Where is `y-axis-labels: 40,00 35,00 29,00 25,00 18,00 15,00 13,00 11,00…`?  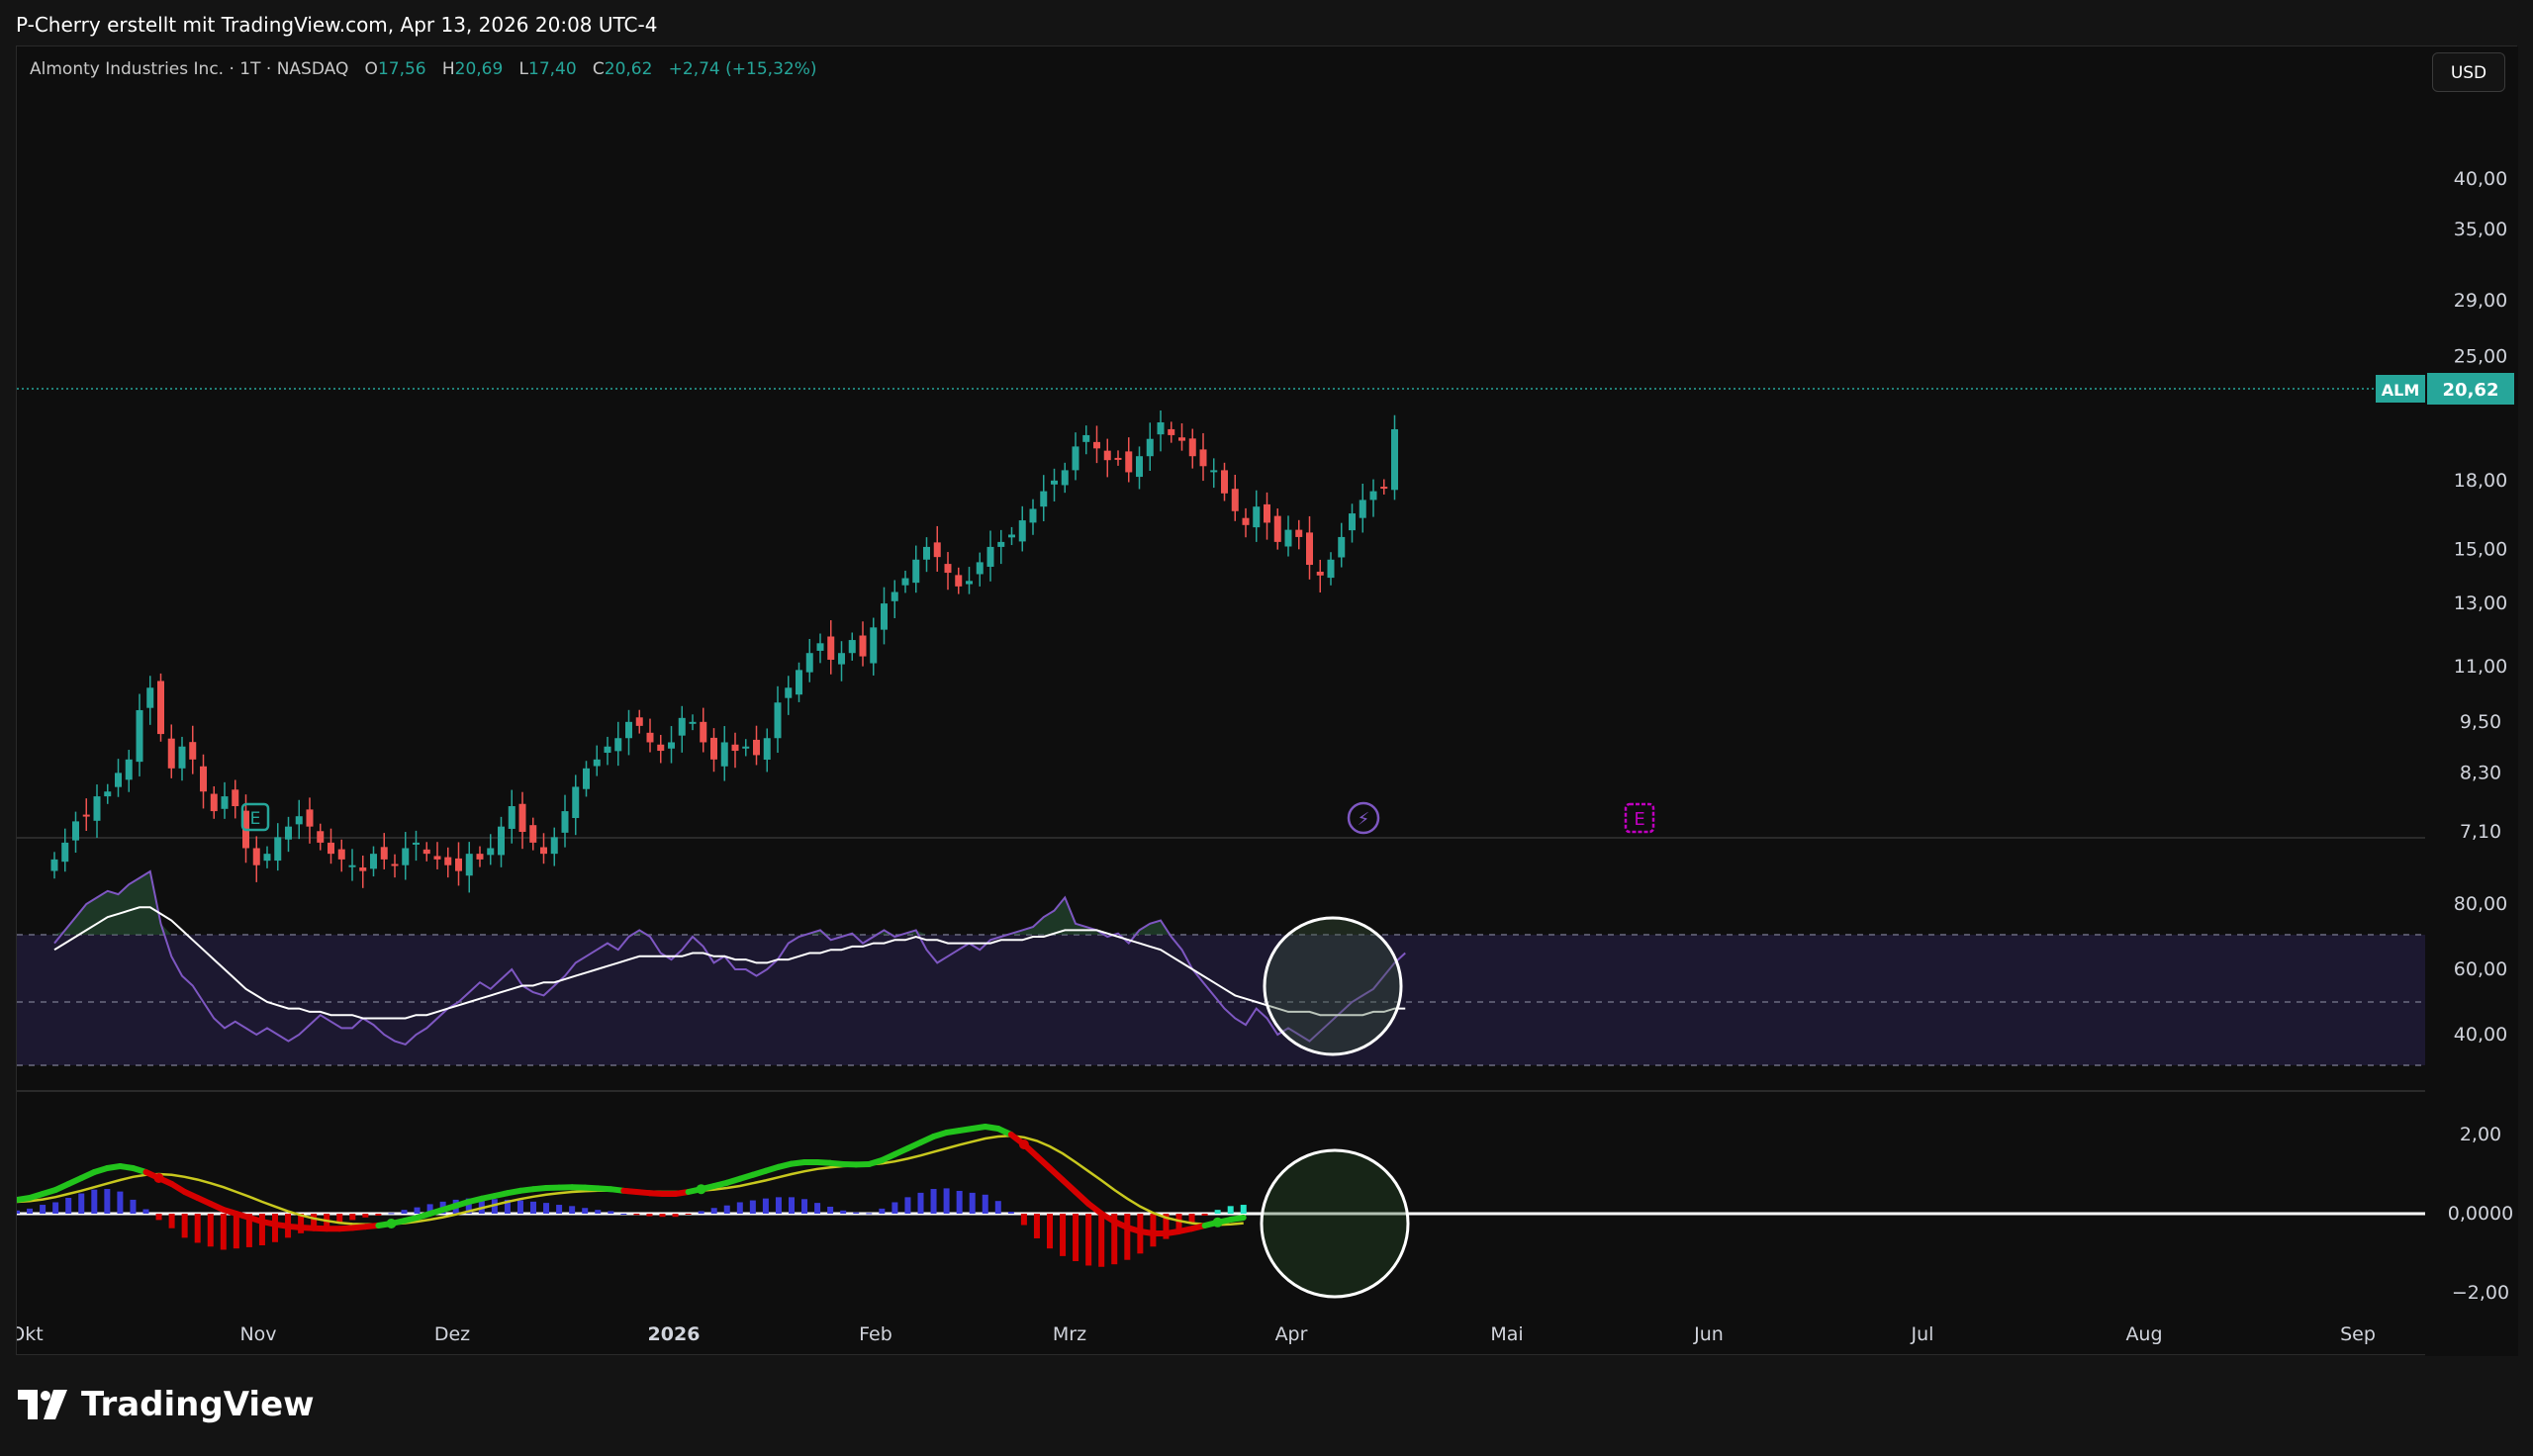
y-axis-labels: 40,00 35,00 29,00 25,00 18,00 15,00 13,00 11,00… is located at coordinates (2480, 736).